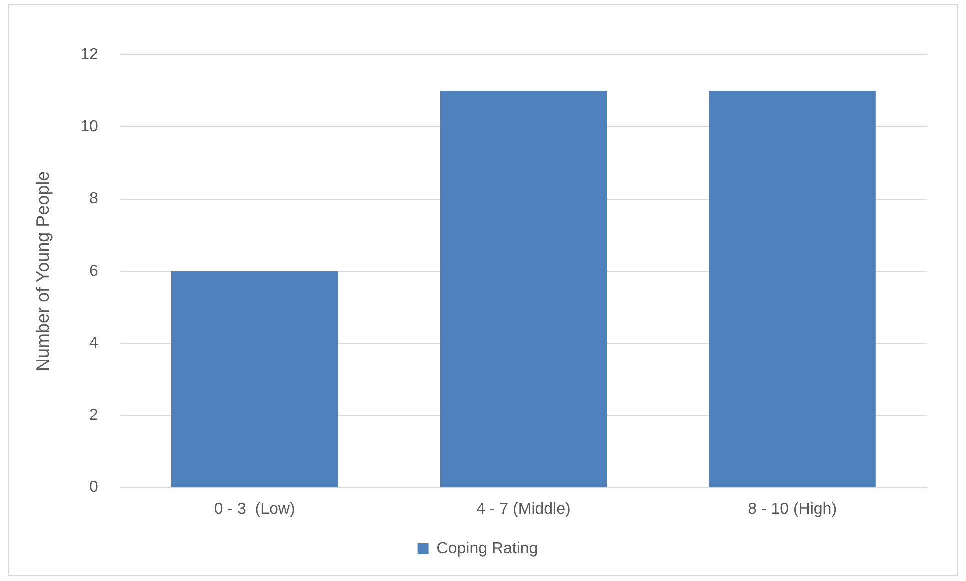  What do you see at coordinates (523, 509) in the screenshot?
I see `x-tick-label: 4 - 7 (Middle)` at bounding box center [523, 509].